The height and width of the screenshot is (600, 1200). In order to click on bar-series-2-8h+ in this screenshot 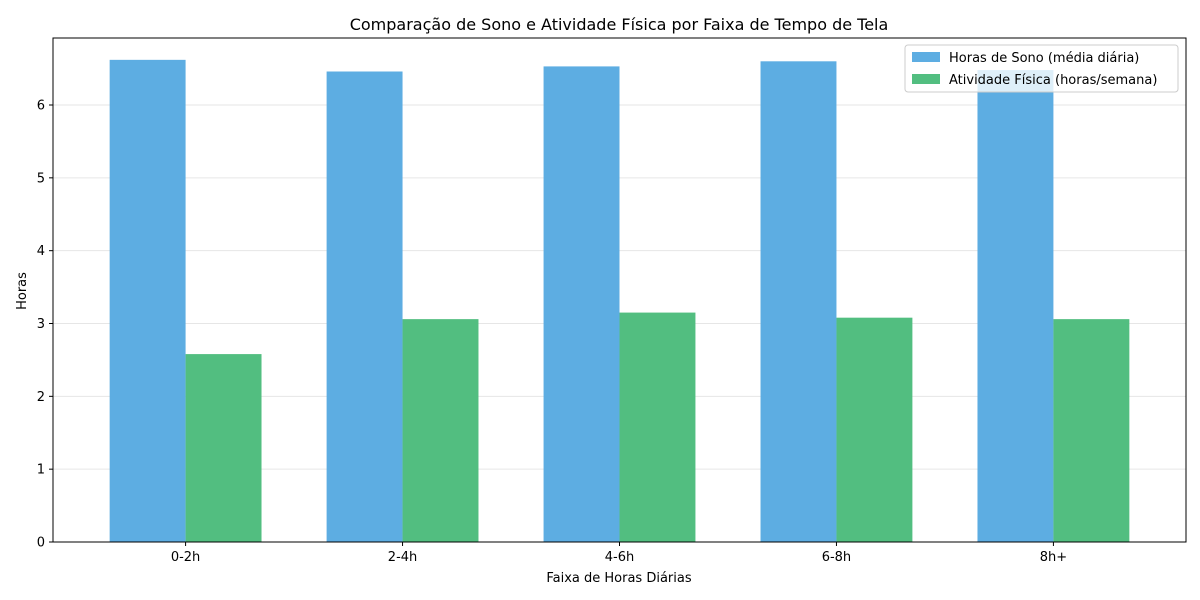, I will do `click(1091, 430)`.